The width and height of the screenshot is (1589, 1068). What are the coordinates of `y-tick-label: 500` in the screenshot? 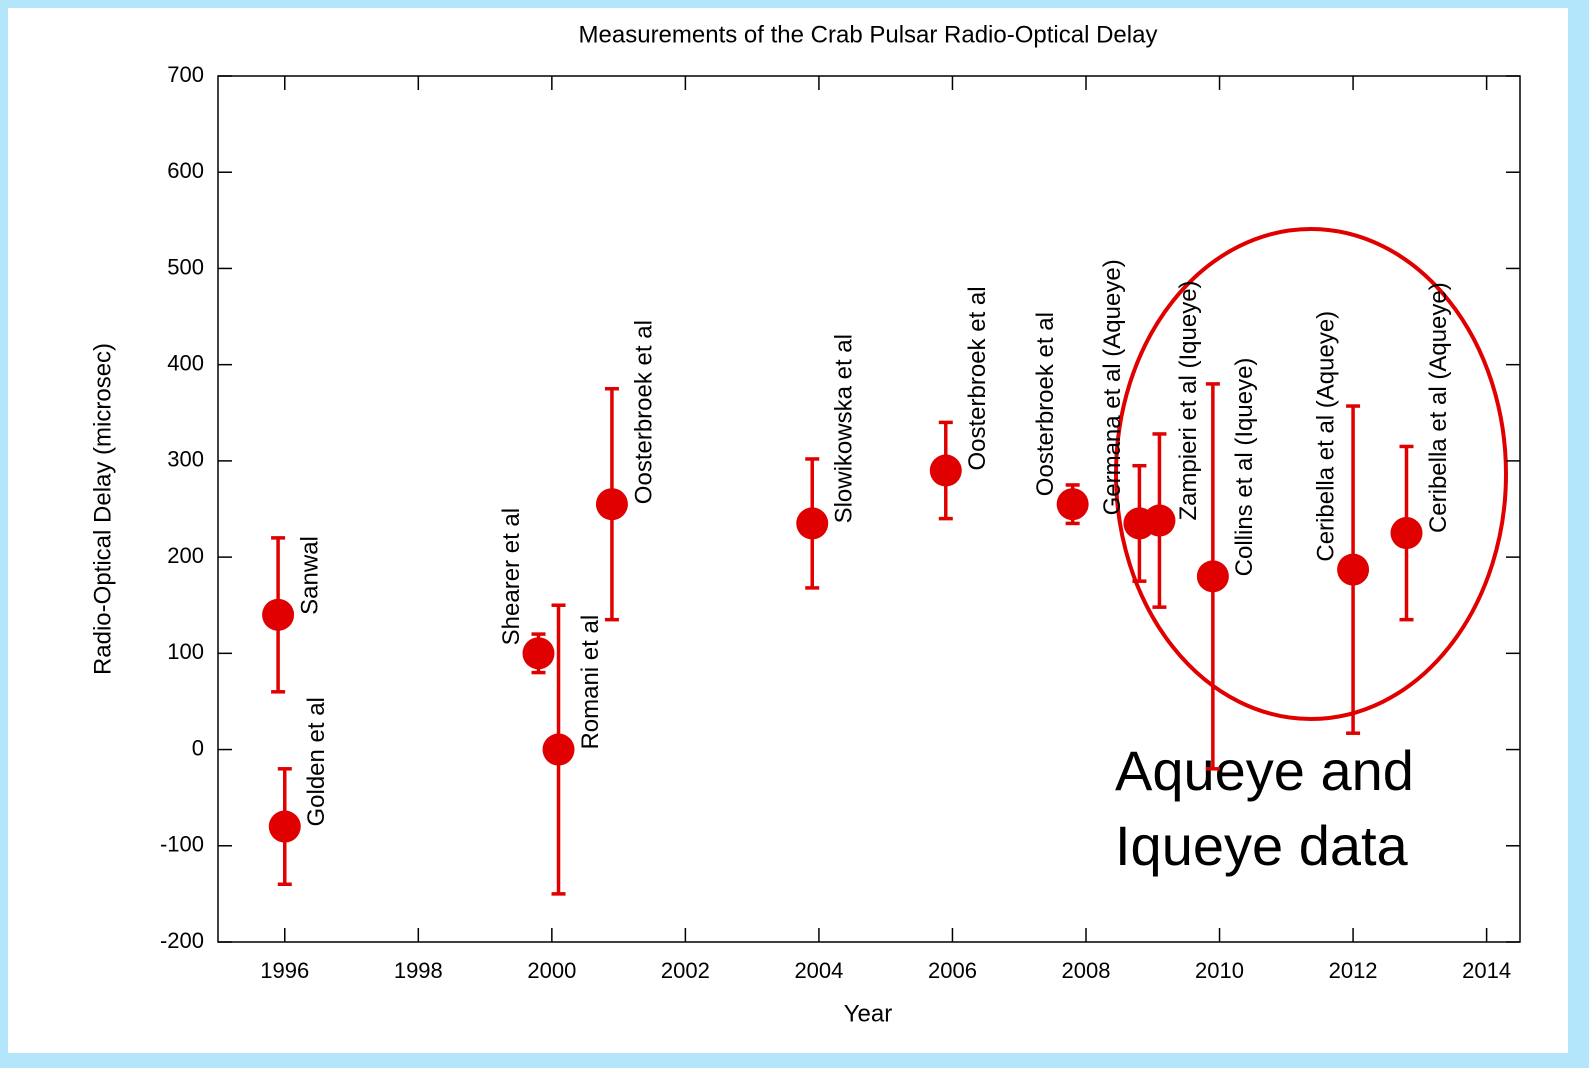 It's located at (185, 266).